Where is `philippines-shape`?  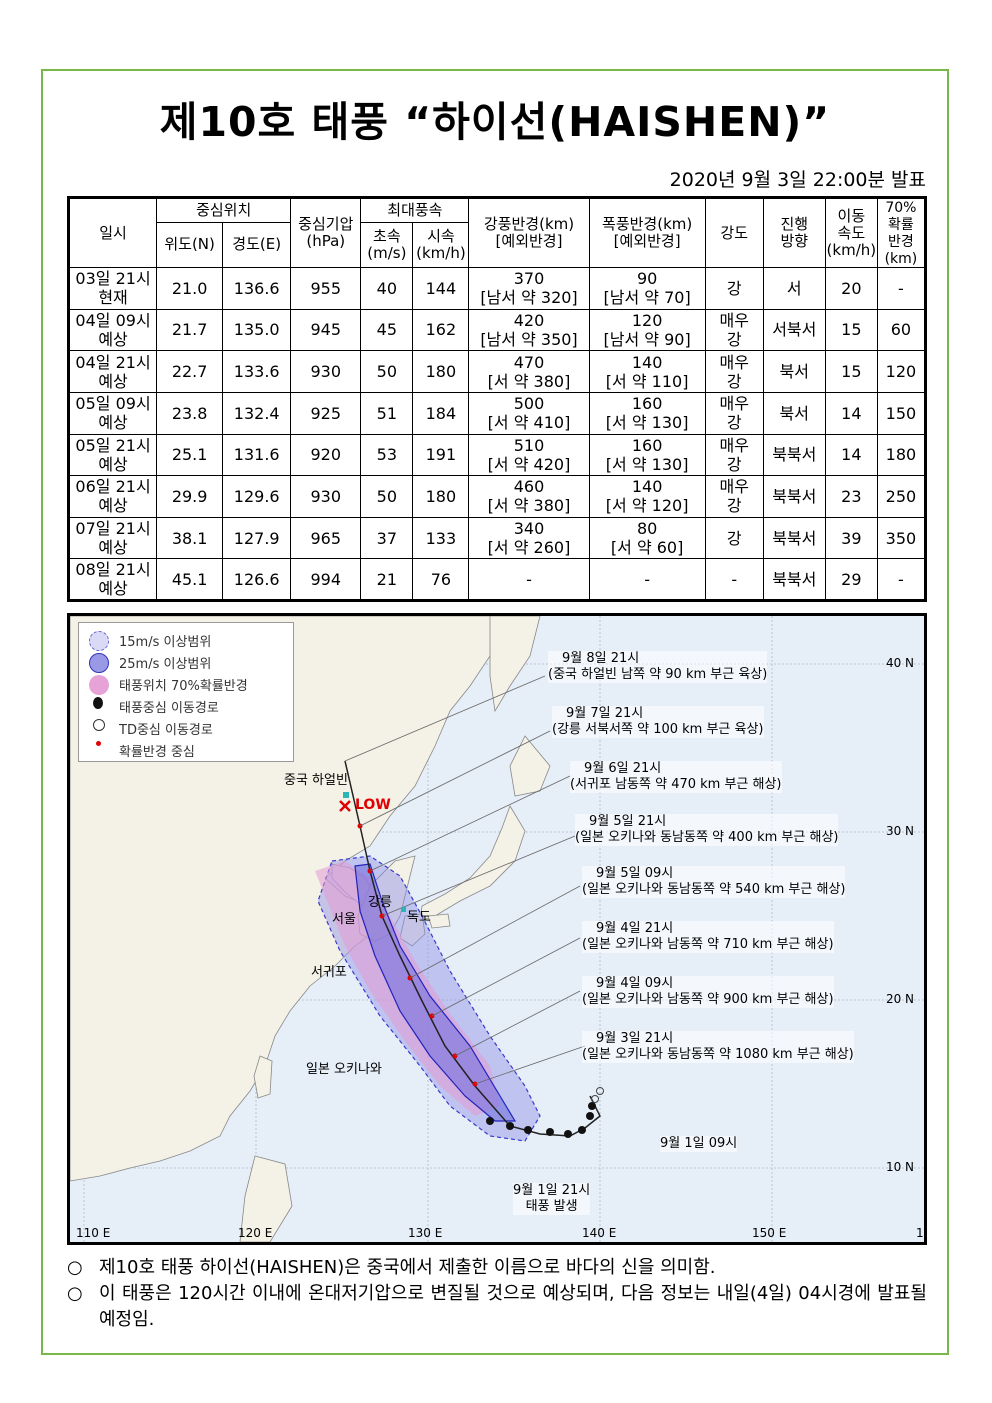 philippines-shape is located at coordinates (266, 1198).